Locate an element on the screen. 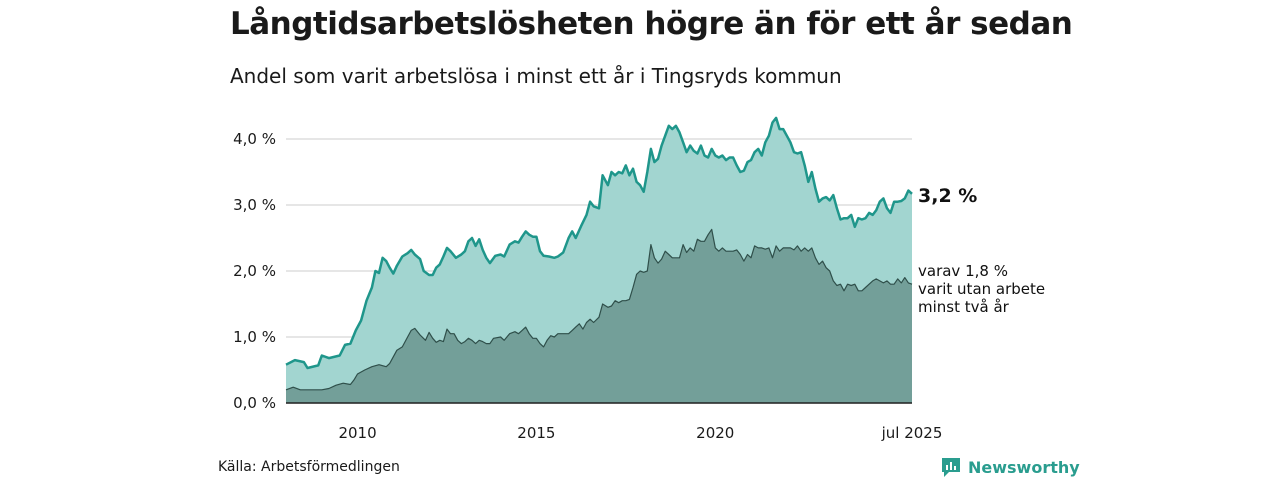 This screenshot has width=1280, height=480. end-annotation-line: varav 1,8 % is located at coordinates (963, 271).